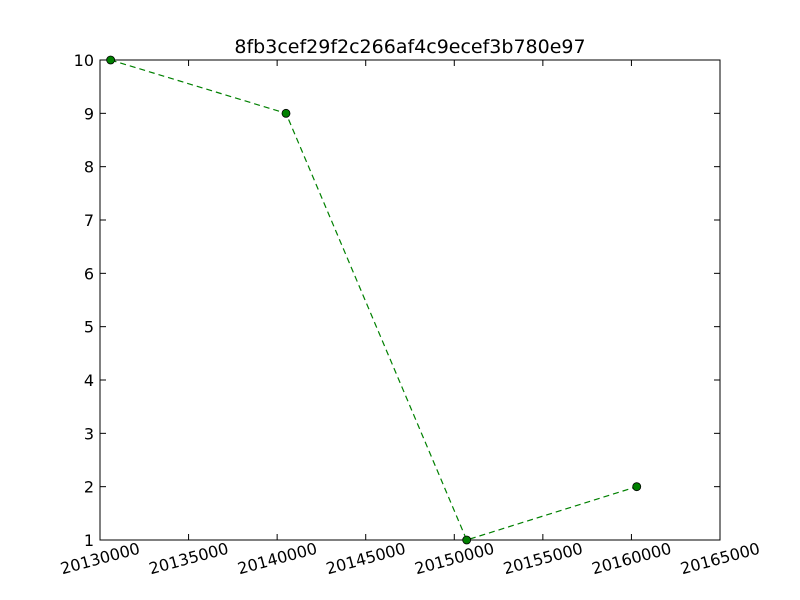 This screenshot has height=600, width=800. Describe the element at coordinates (89, 113) in the screenshot. I see `y-tick-label: 9` at that location.